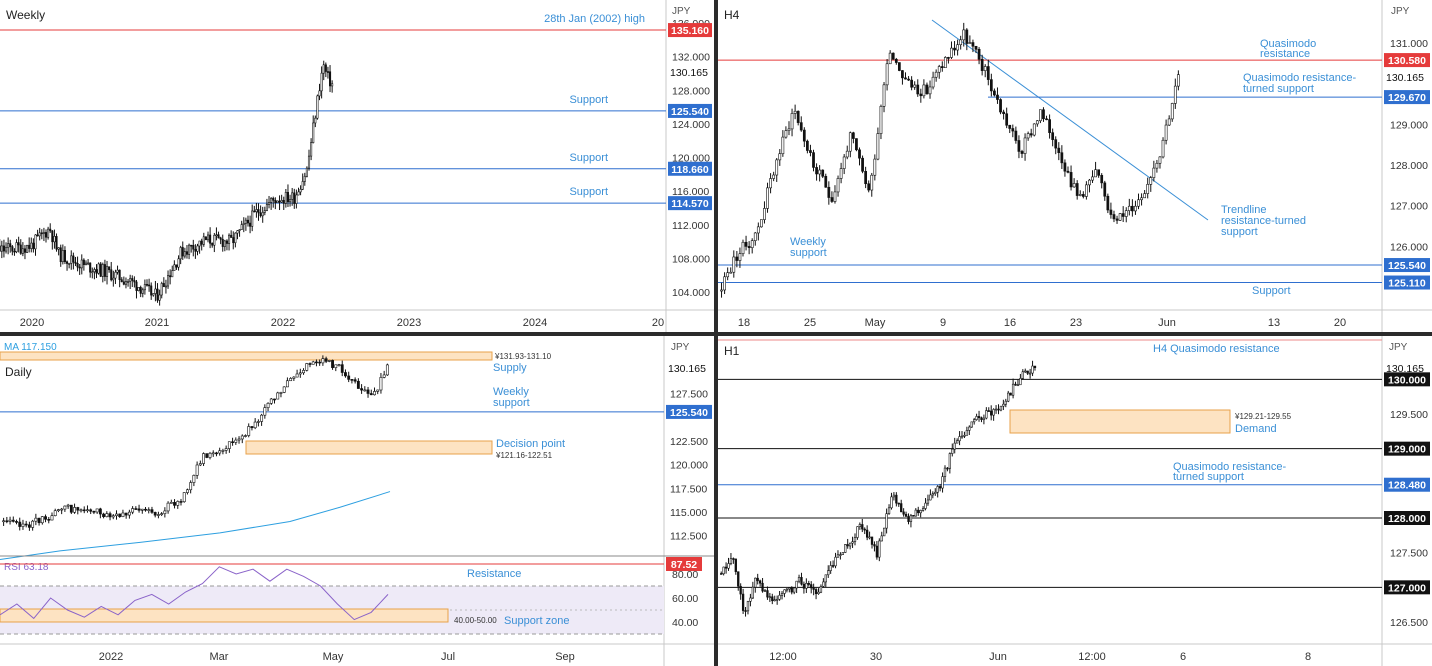 This screenshot has height=666, width=1432. Describe the element at coordinates (194, 593) in the screenshot. I see `rsi-line` at that location.